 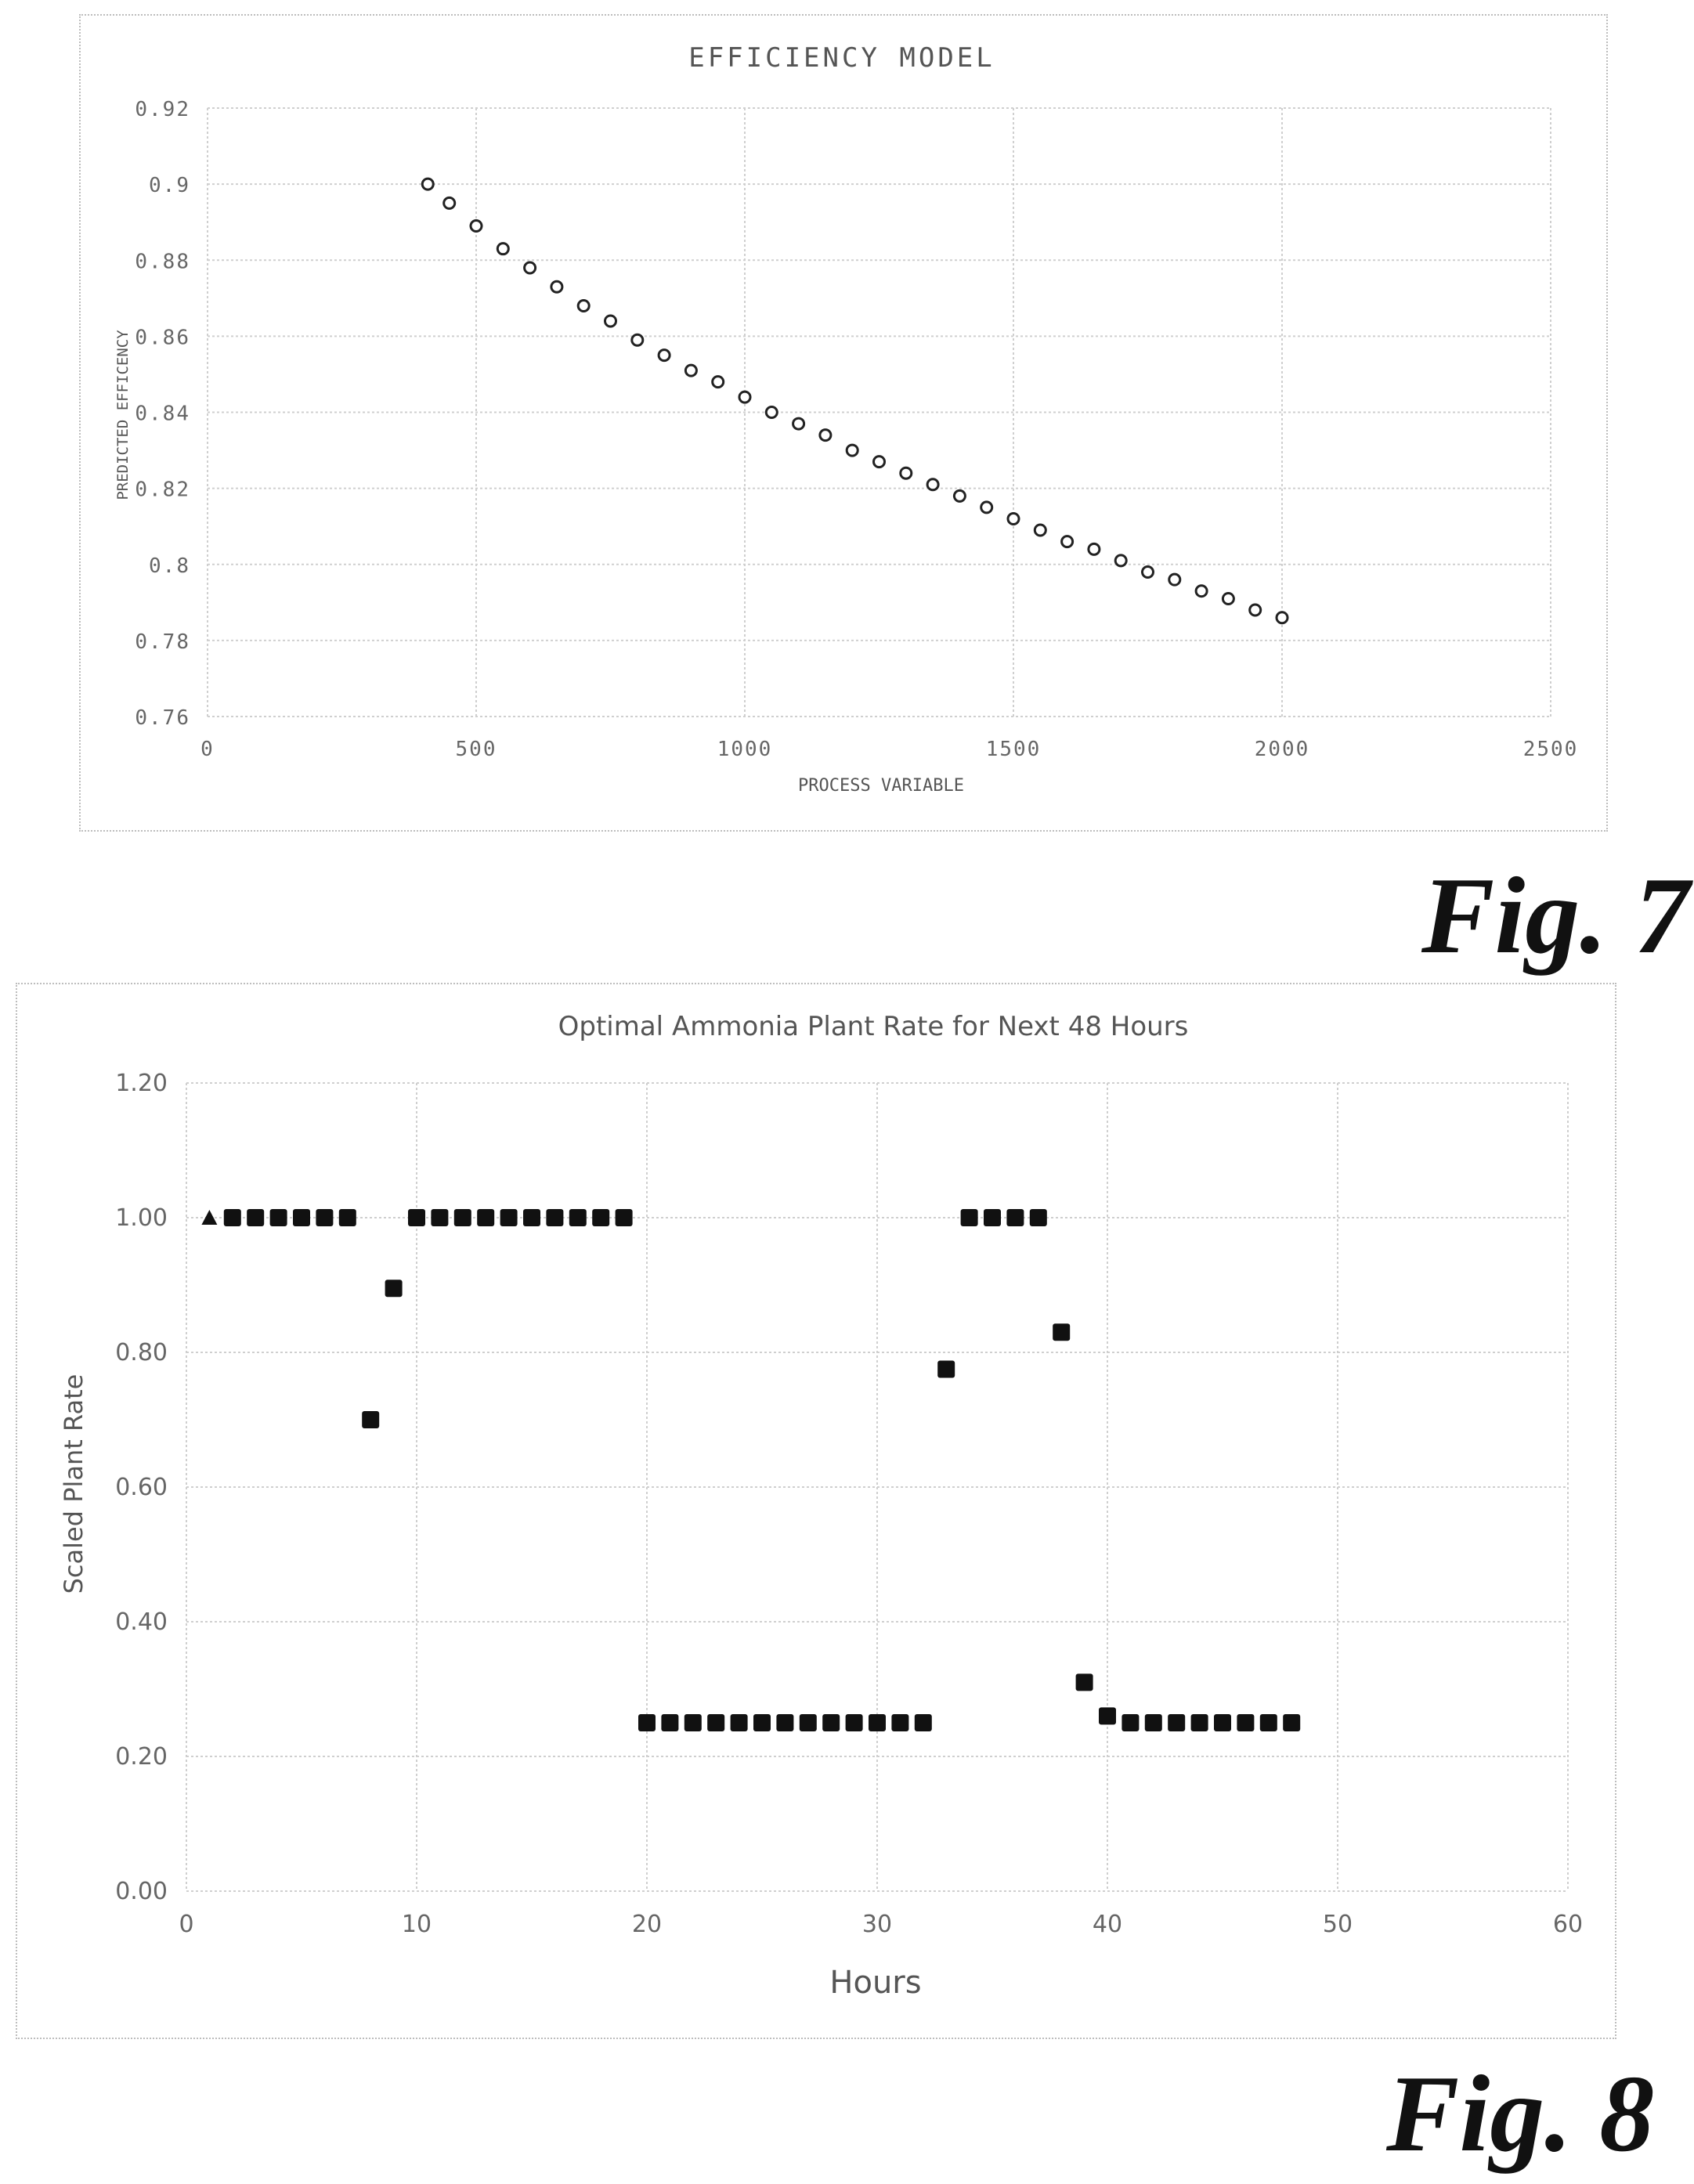 I want to click on x-tick-label: 2500, so click(x=1551, y=749).